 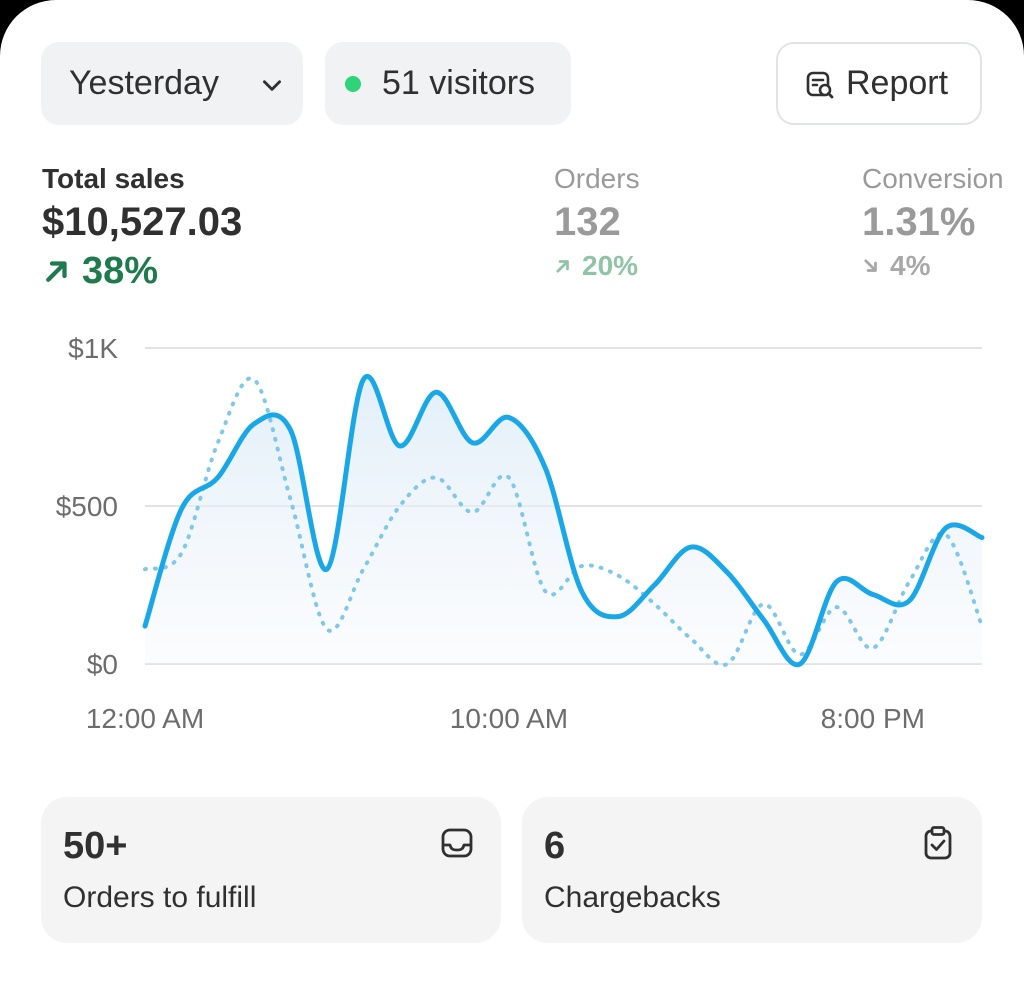 I want to click on tile-value: 6, so click(x=555, y=846).